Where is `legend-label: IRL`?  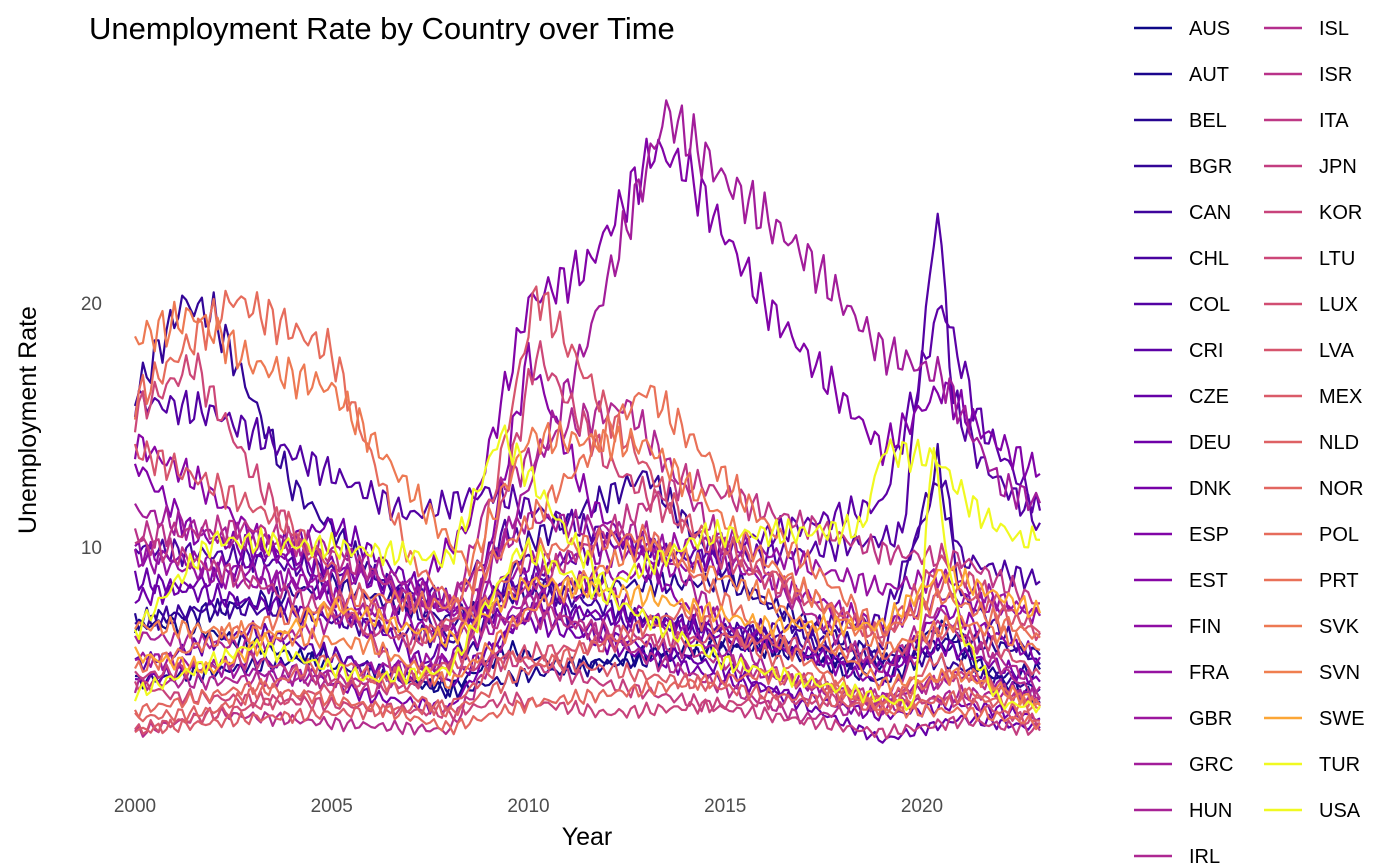 legend-label: IRL is located at coordinates (1204, 855).